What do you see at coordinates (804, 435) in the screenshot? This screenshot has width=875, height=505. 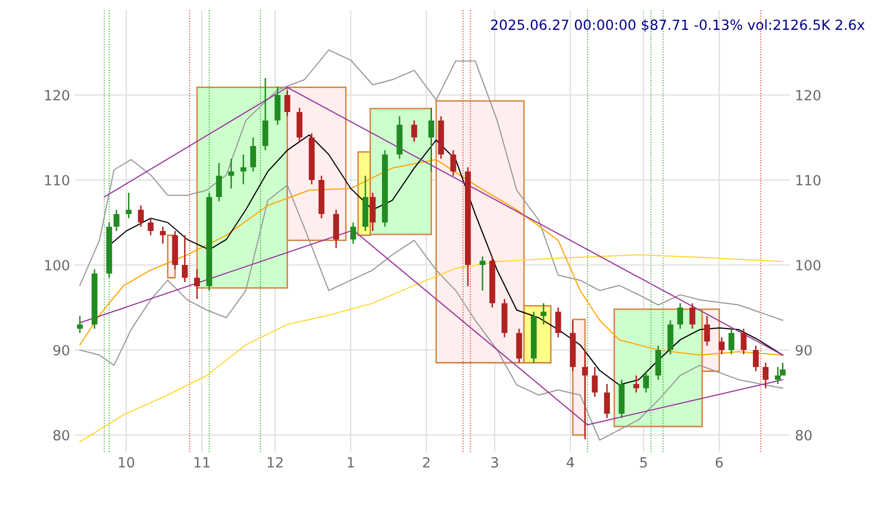 I see `y2-tick-label: 80` at bounding box center [804, 435].